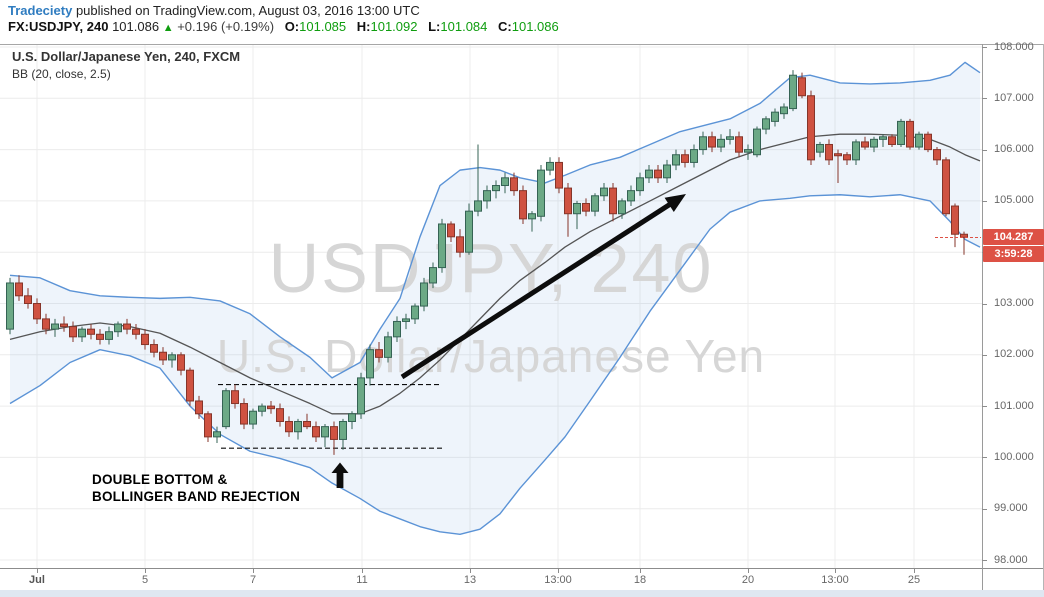 This screenshot has width=1044, height=597. What do you see at coordinates (914, 580) in the screenshot?
I see `time-axis-label: 25` at bounding box center [914, 580].